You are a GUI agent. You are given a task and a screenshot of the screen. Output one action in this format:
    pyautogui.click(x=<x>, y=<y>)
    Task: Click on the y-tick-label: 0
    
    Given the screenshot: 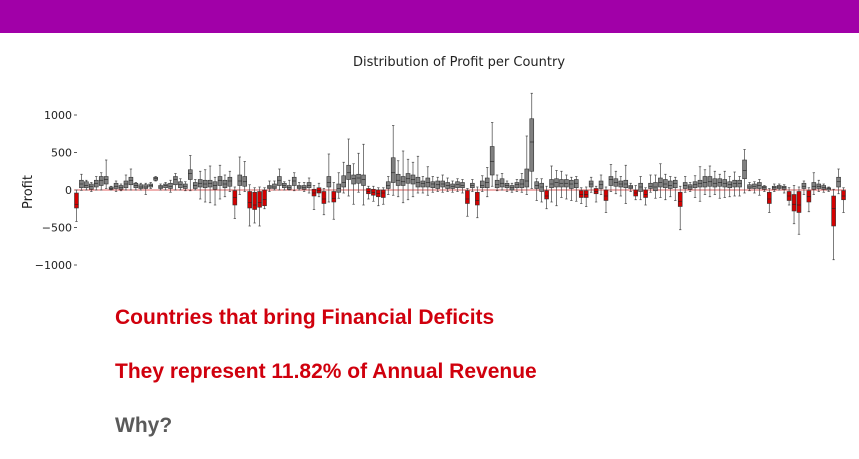 What is the action you would take?
    pyautogui.click(x=68, y=190)
    